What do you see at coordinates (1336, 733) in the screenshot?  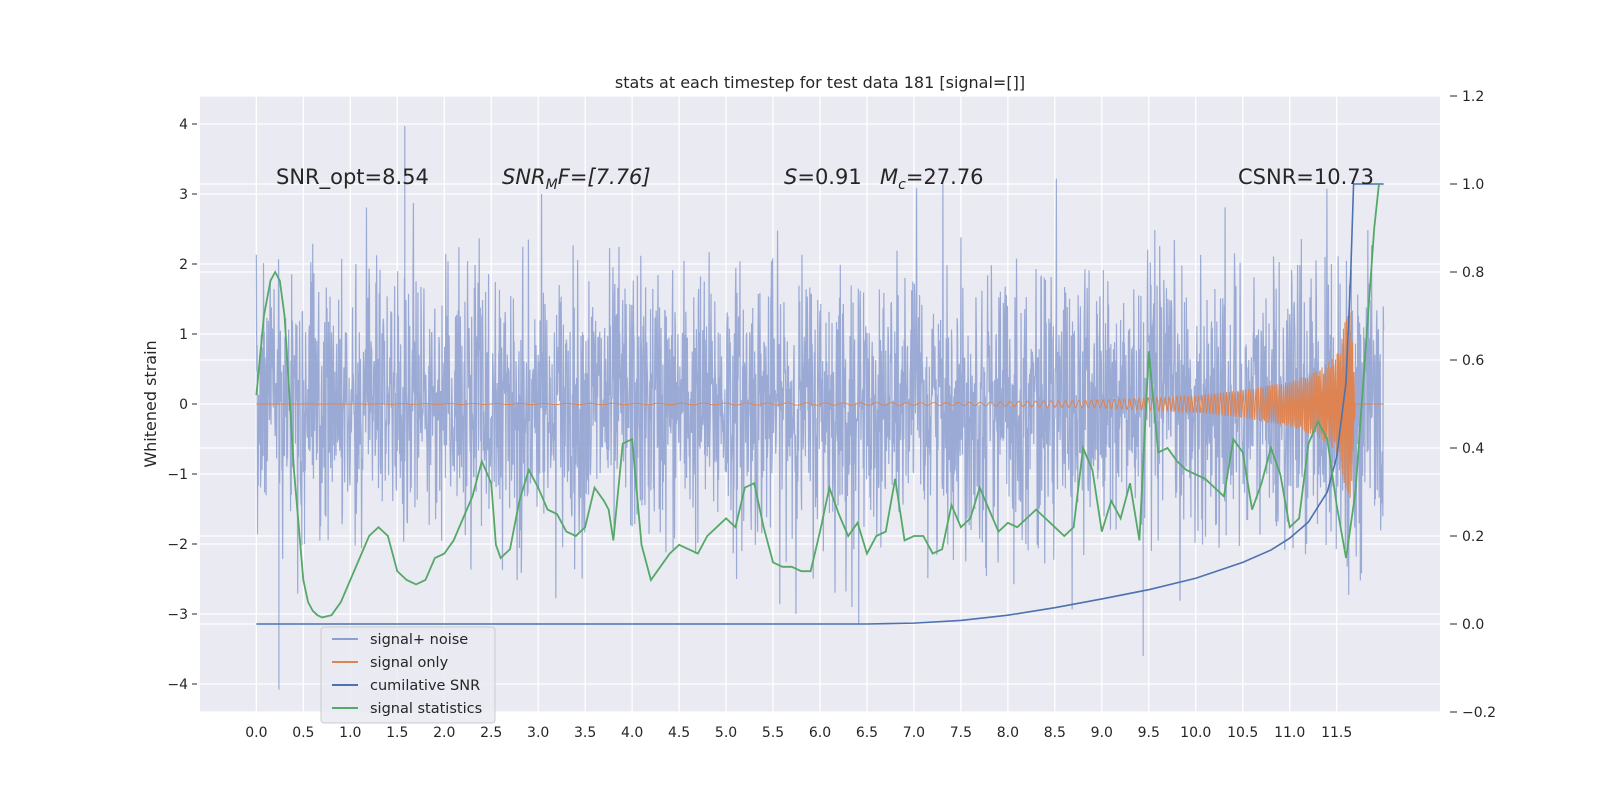 I see `x-tick-label: 11.5` at bounding box center [1336, 733].